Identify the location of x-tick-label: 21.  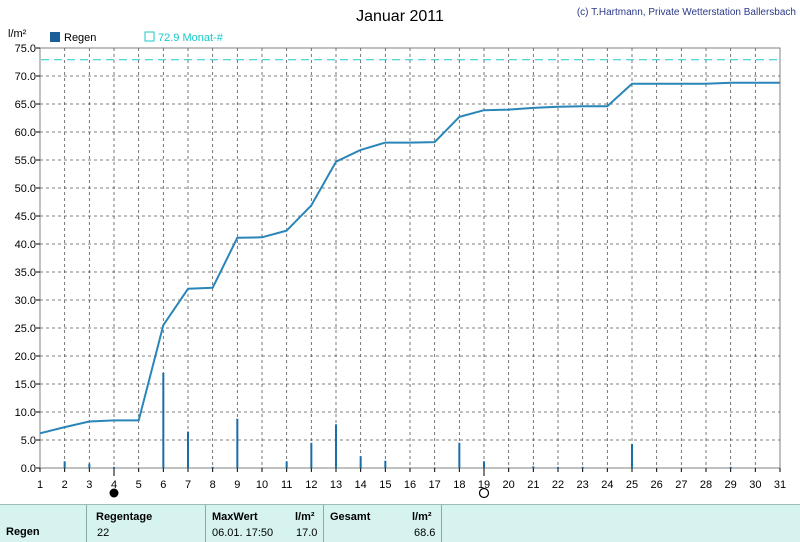
(533, 485).